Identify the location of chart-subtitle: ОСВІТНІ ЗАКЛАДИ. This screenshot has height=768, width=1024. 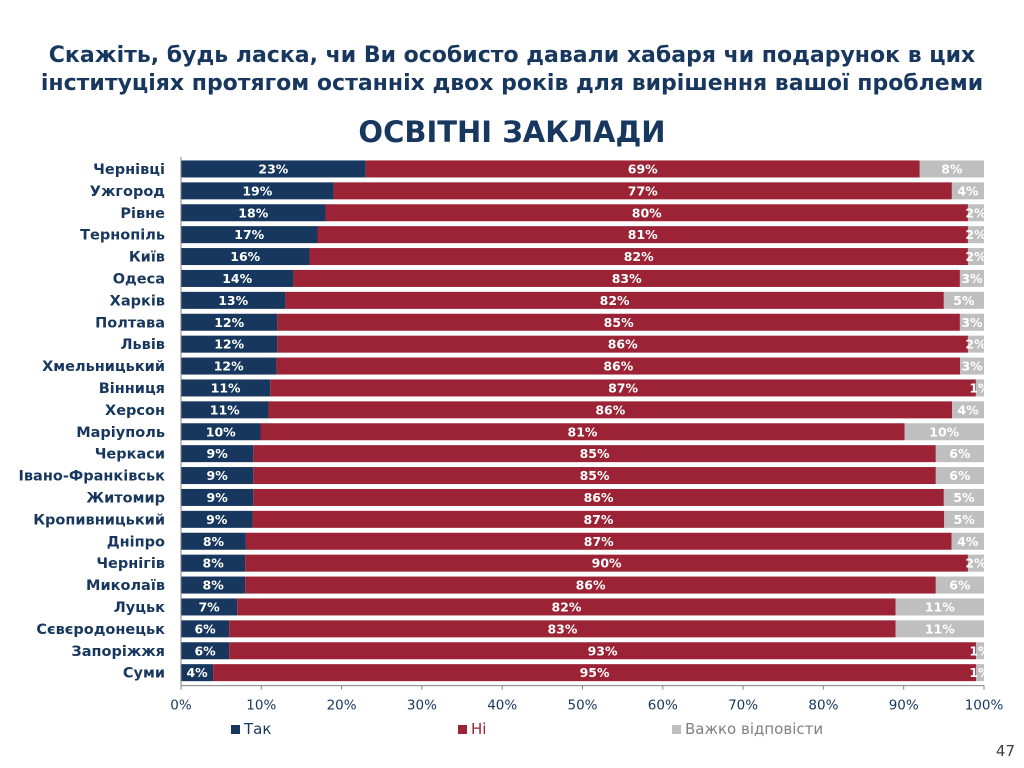
(512, 132).